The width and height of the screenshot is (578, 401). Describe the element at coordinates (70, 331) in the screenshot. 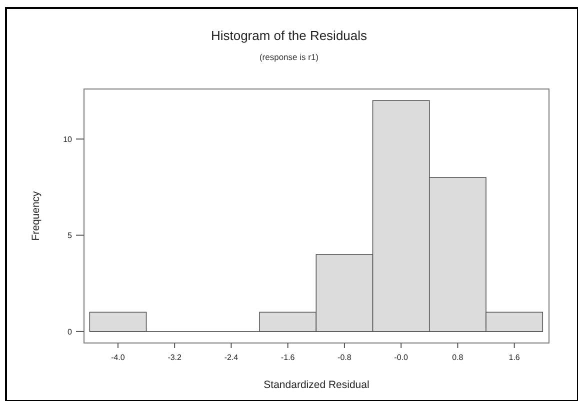

I see `y-tick-label: 0` at that location.